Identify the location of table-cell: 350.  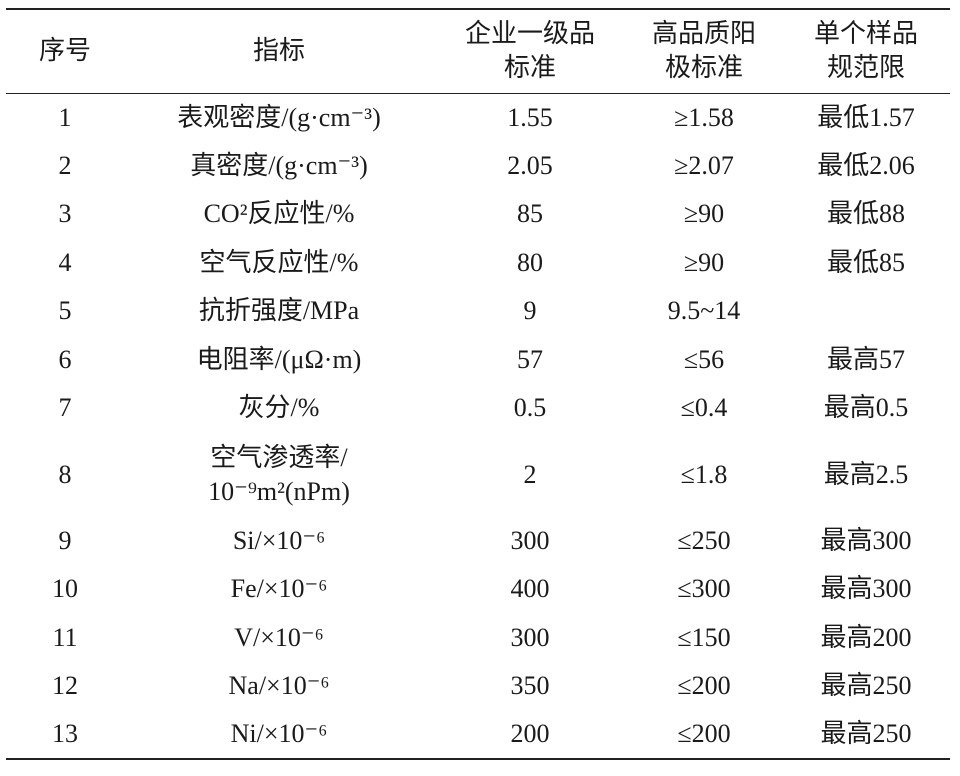
(530, 686).